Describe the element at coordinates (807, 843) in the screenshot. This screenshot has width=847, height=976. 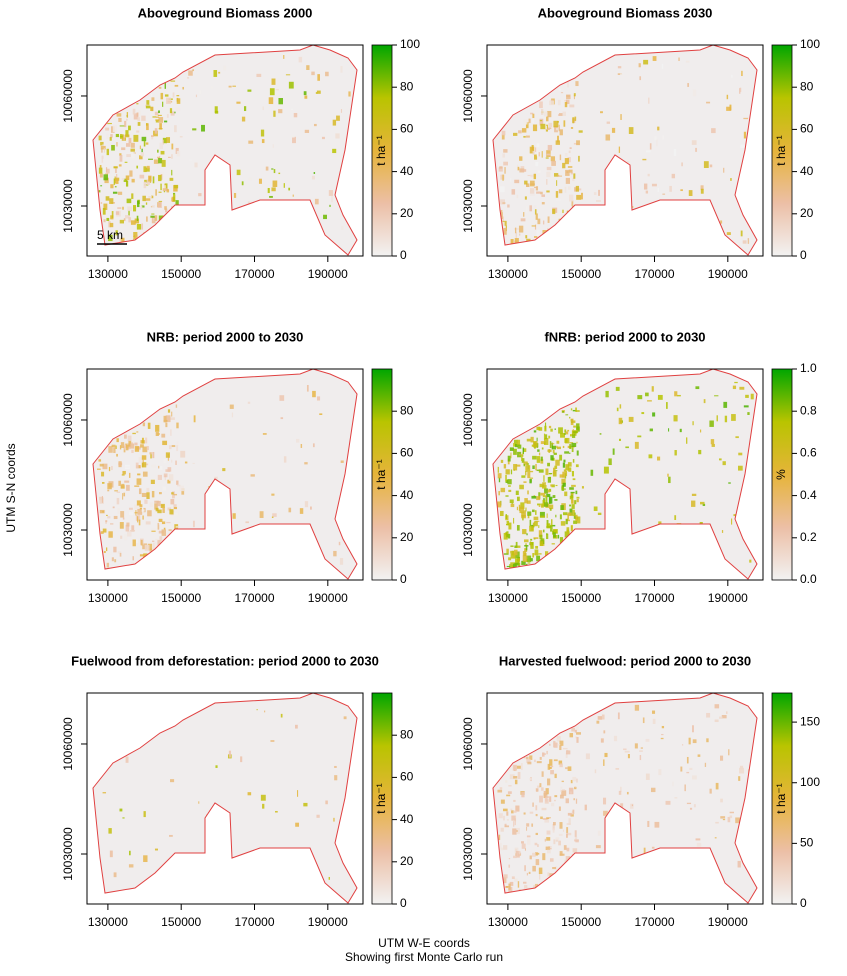
I see `colorbar-tick-label: 50` at that location.